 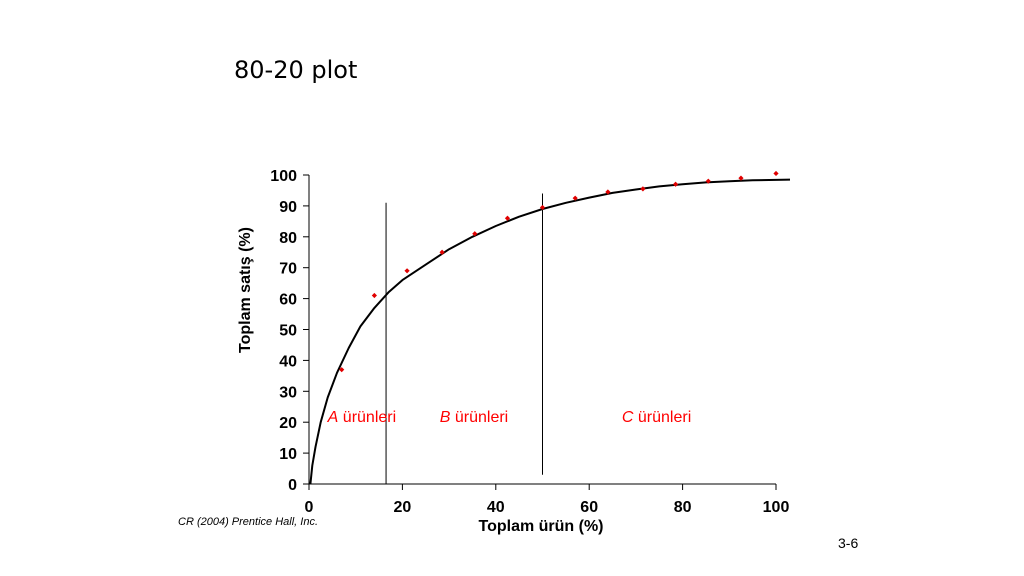 What do you see at coordinates (288, 269) in the screenshot?
I see `y-tick-label: 70` at bounding box center [288, 269].